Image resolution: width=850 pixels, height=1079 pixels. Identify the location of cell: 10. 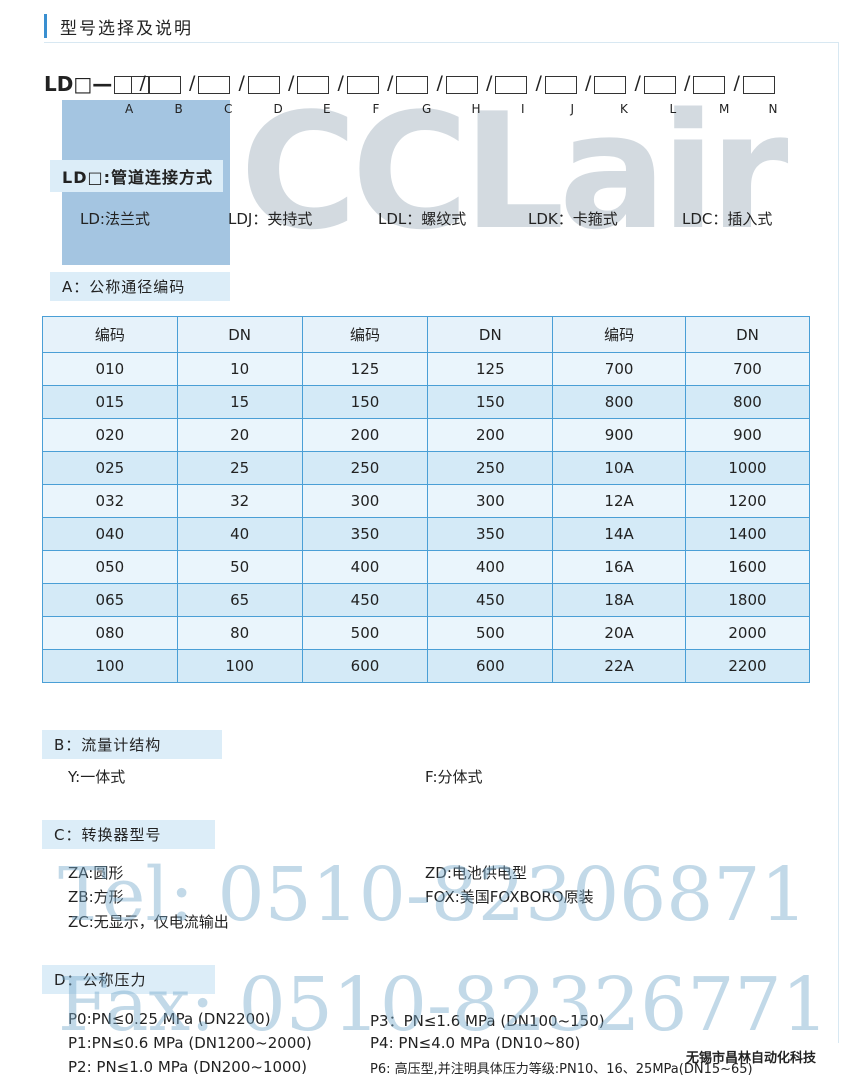
(239, 369).